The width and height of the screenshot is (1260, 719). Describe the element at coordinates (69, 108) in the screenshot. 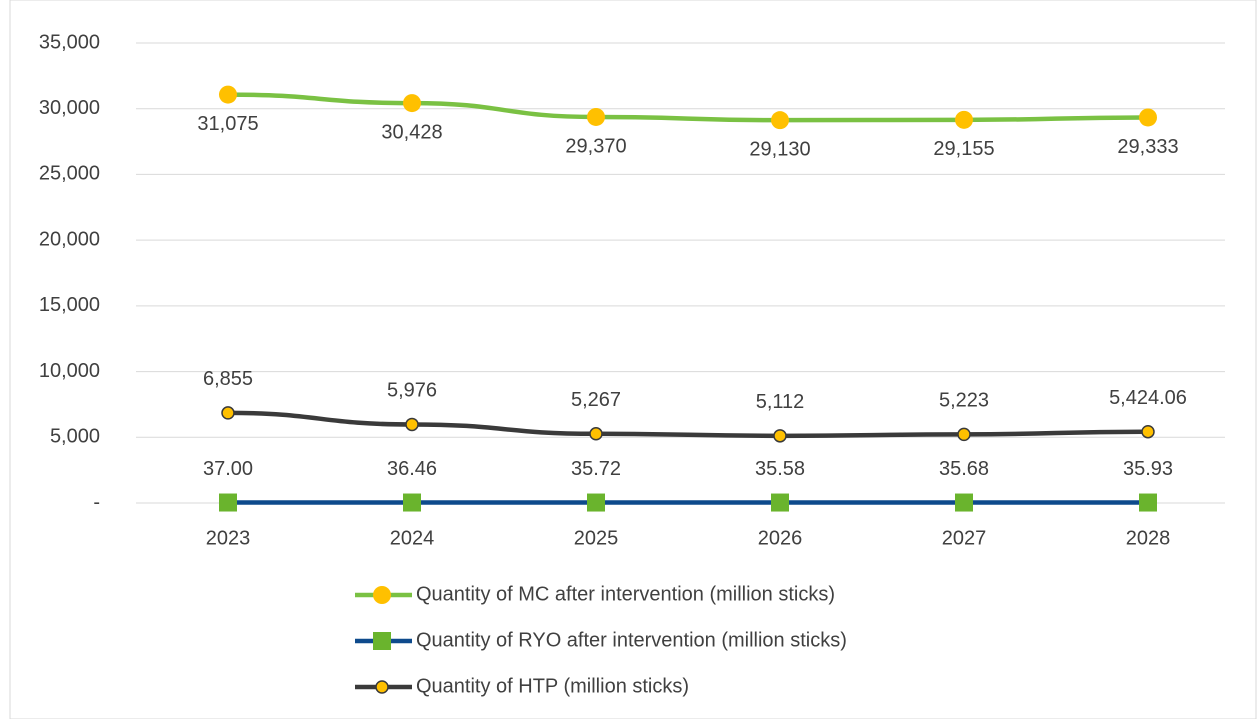

I see `y-tick-label: 30,000` at that location.